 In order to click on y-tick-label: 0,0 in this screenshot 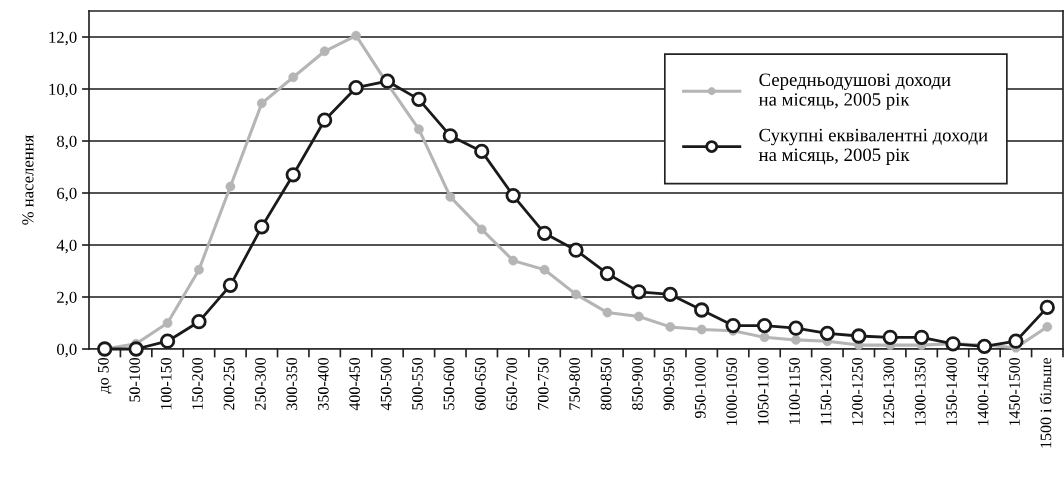, I will do `click(67, 350)`.